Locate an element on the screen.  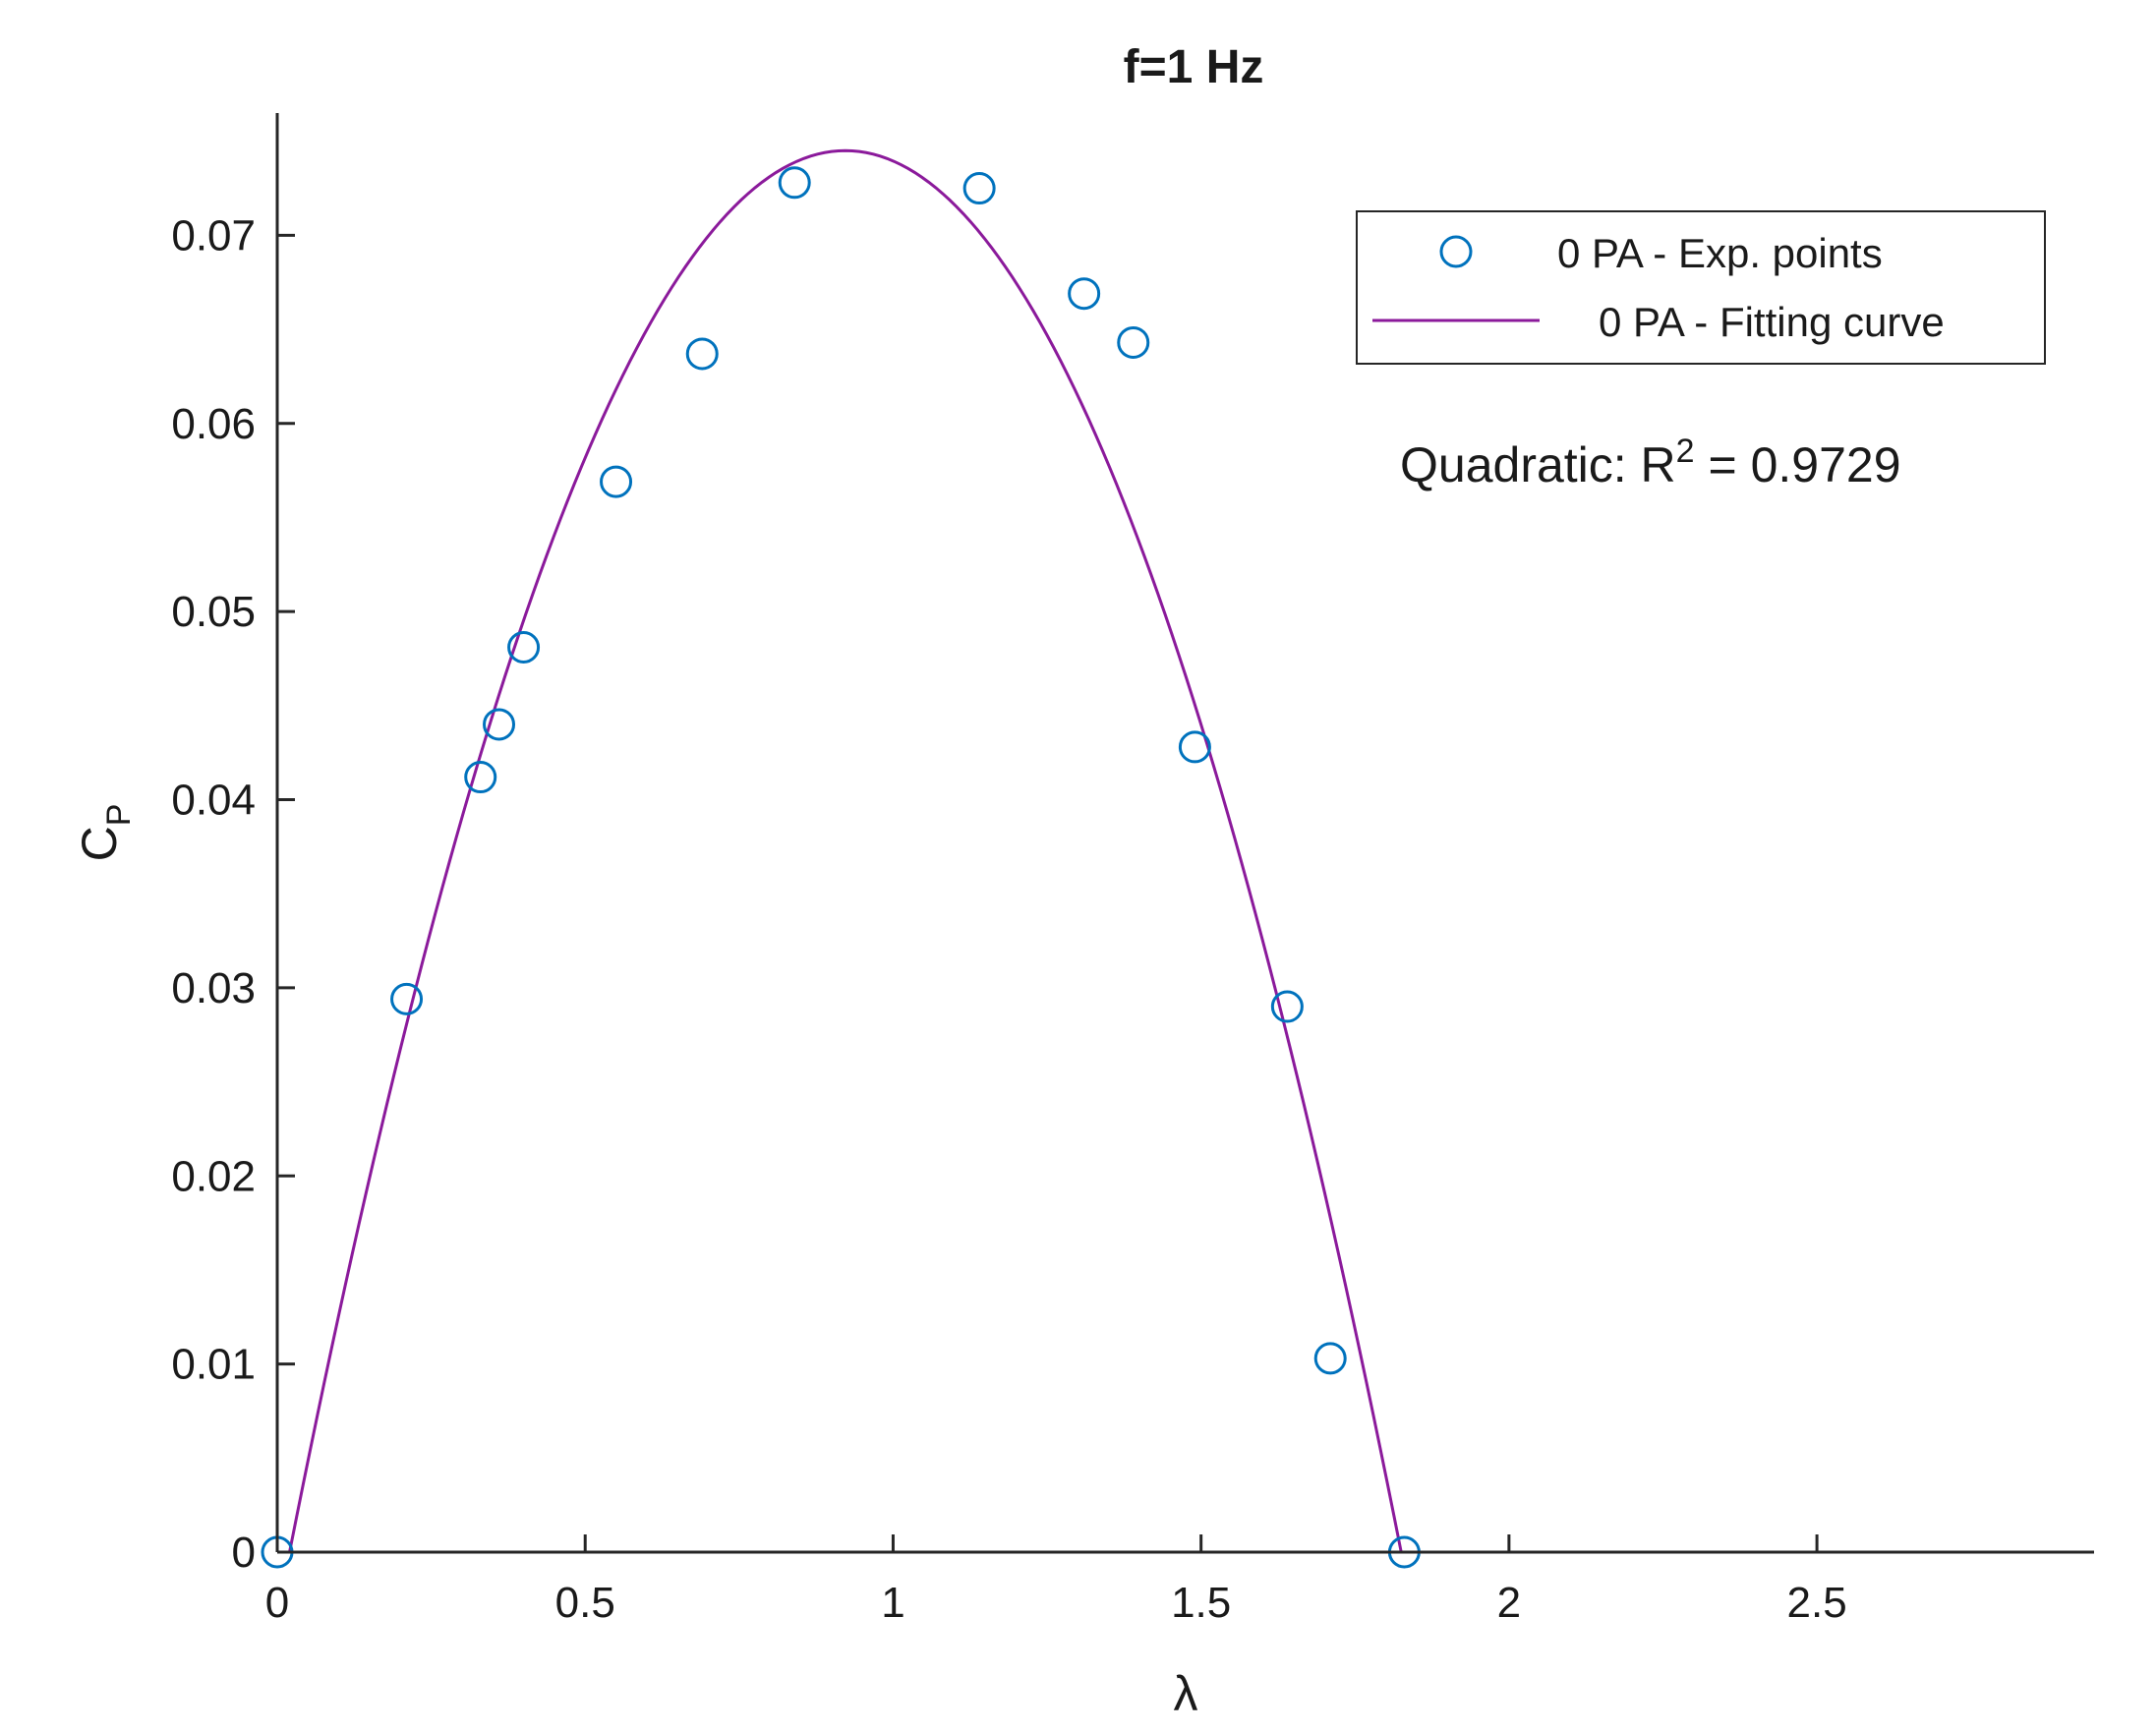
x-tick-label: 1 is located at coordinates (892, 1603).